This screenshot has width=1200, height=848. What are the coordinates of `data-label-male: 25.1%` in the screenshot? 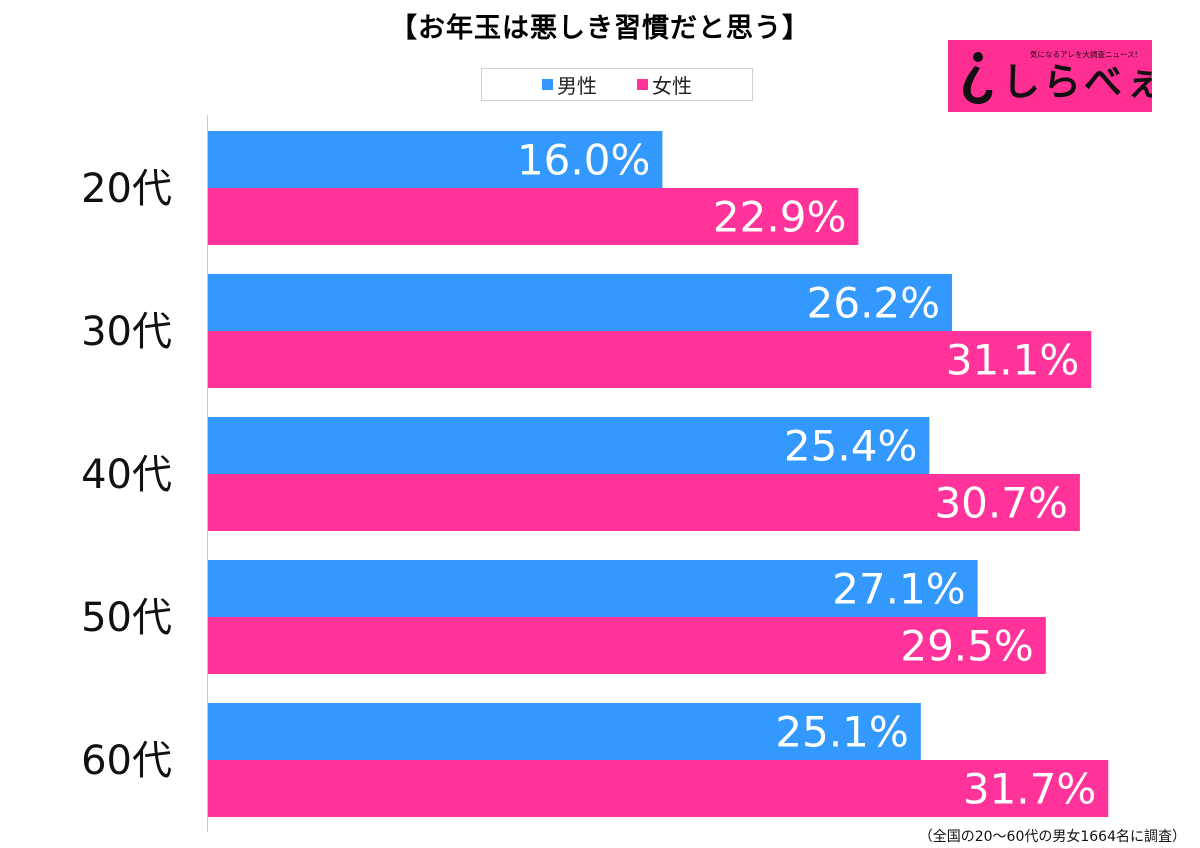 It's located at (841, 732).